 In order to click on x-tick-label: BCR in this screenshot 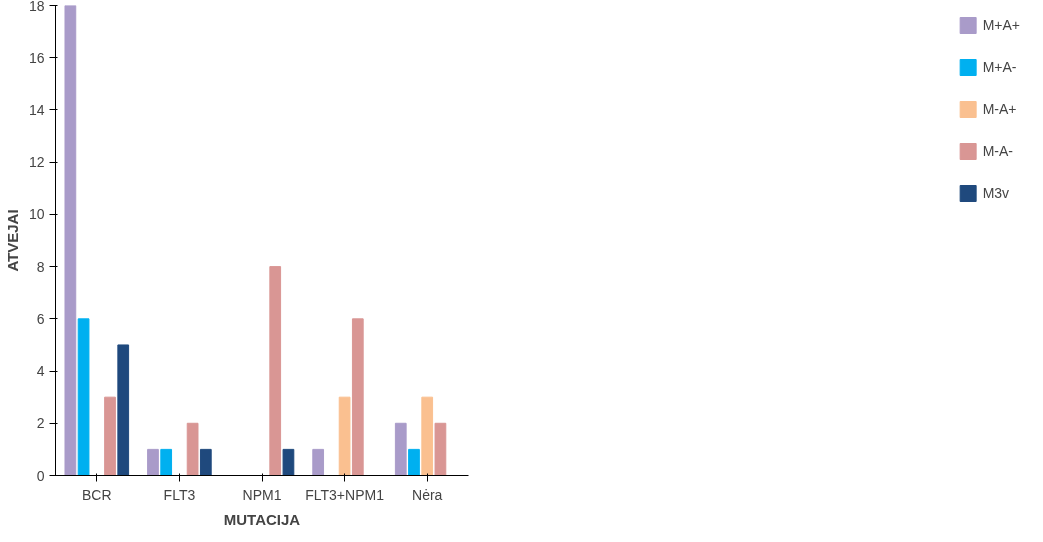, I will do `click(97, 494)`.